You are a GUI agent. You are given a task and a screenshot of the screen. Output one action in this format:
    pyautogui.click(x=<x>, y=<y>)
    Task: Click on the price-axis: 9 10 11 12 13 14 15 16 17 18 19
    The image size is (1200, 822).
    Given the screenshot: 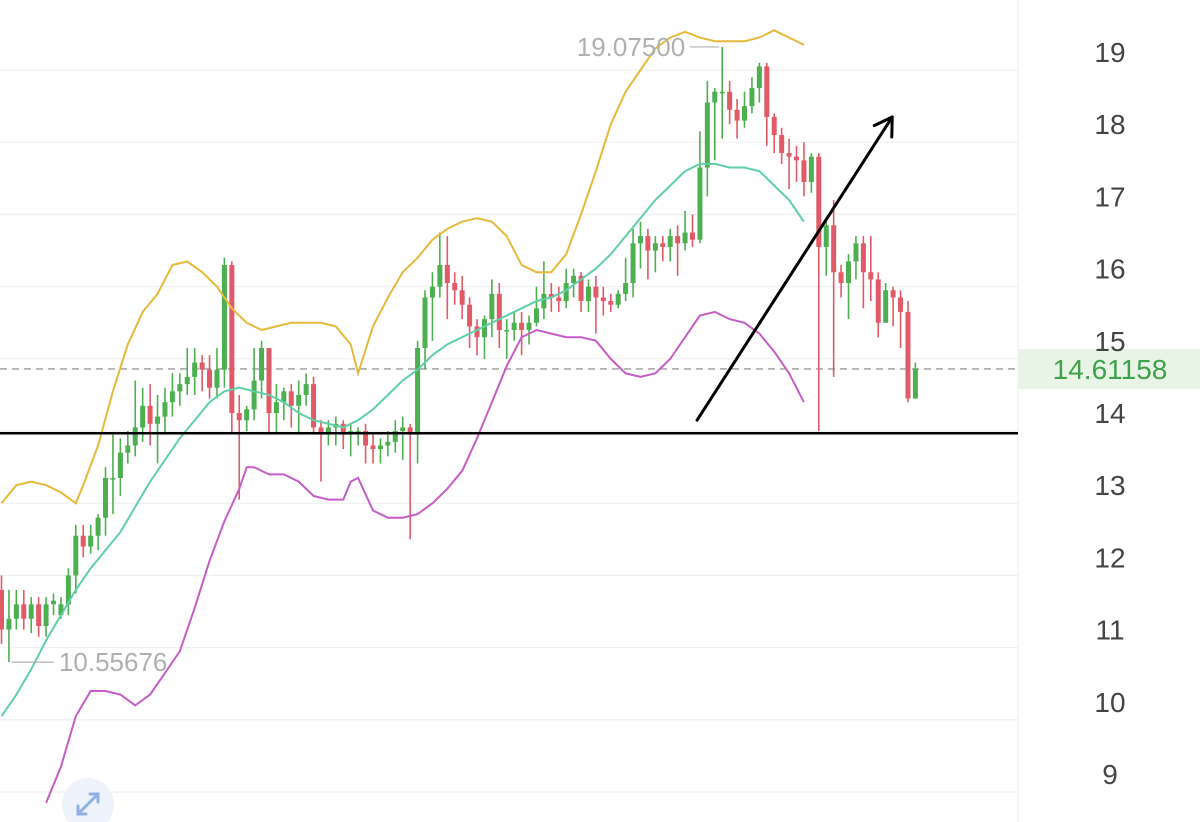 What is the action you would take?
    pyautogui.click(x=1109, y=413)
    